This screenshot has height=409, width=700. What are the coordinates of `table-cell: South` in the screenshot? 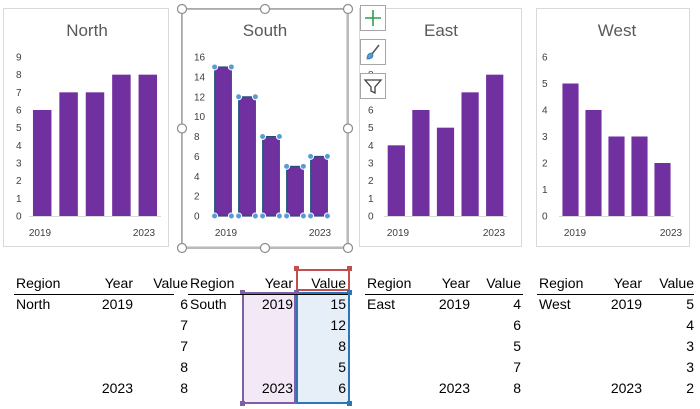 It's located at (208, 304).